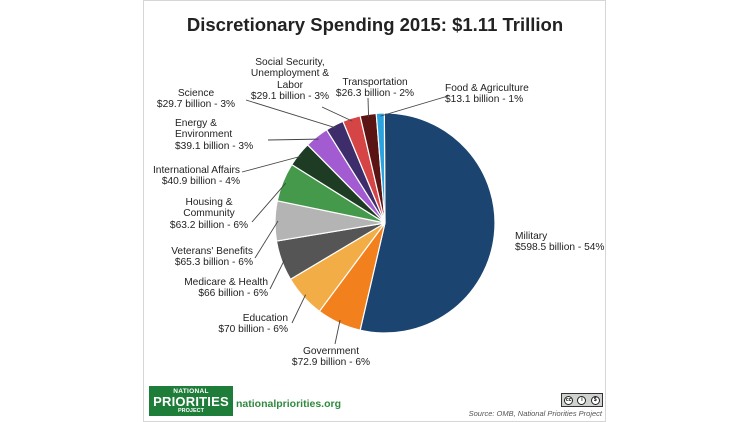 The image size is (750, 422). Describe the element at coordinates (535, 413) in the screenshot. I see `source-note: Source: OMB, National Priorities Project` at that location.